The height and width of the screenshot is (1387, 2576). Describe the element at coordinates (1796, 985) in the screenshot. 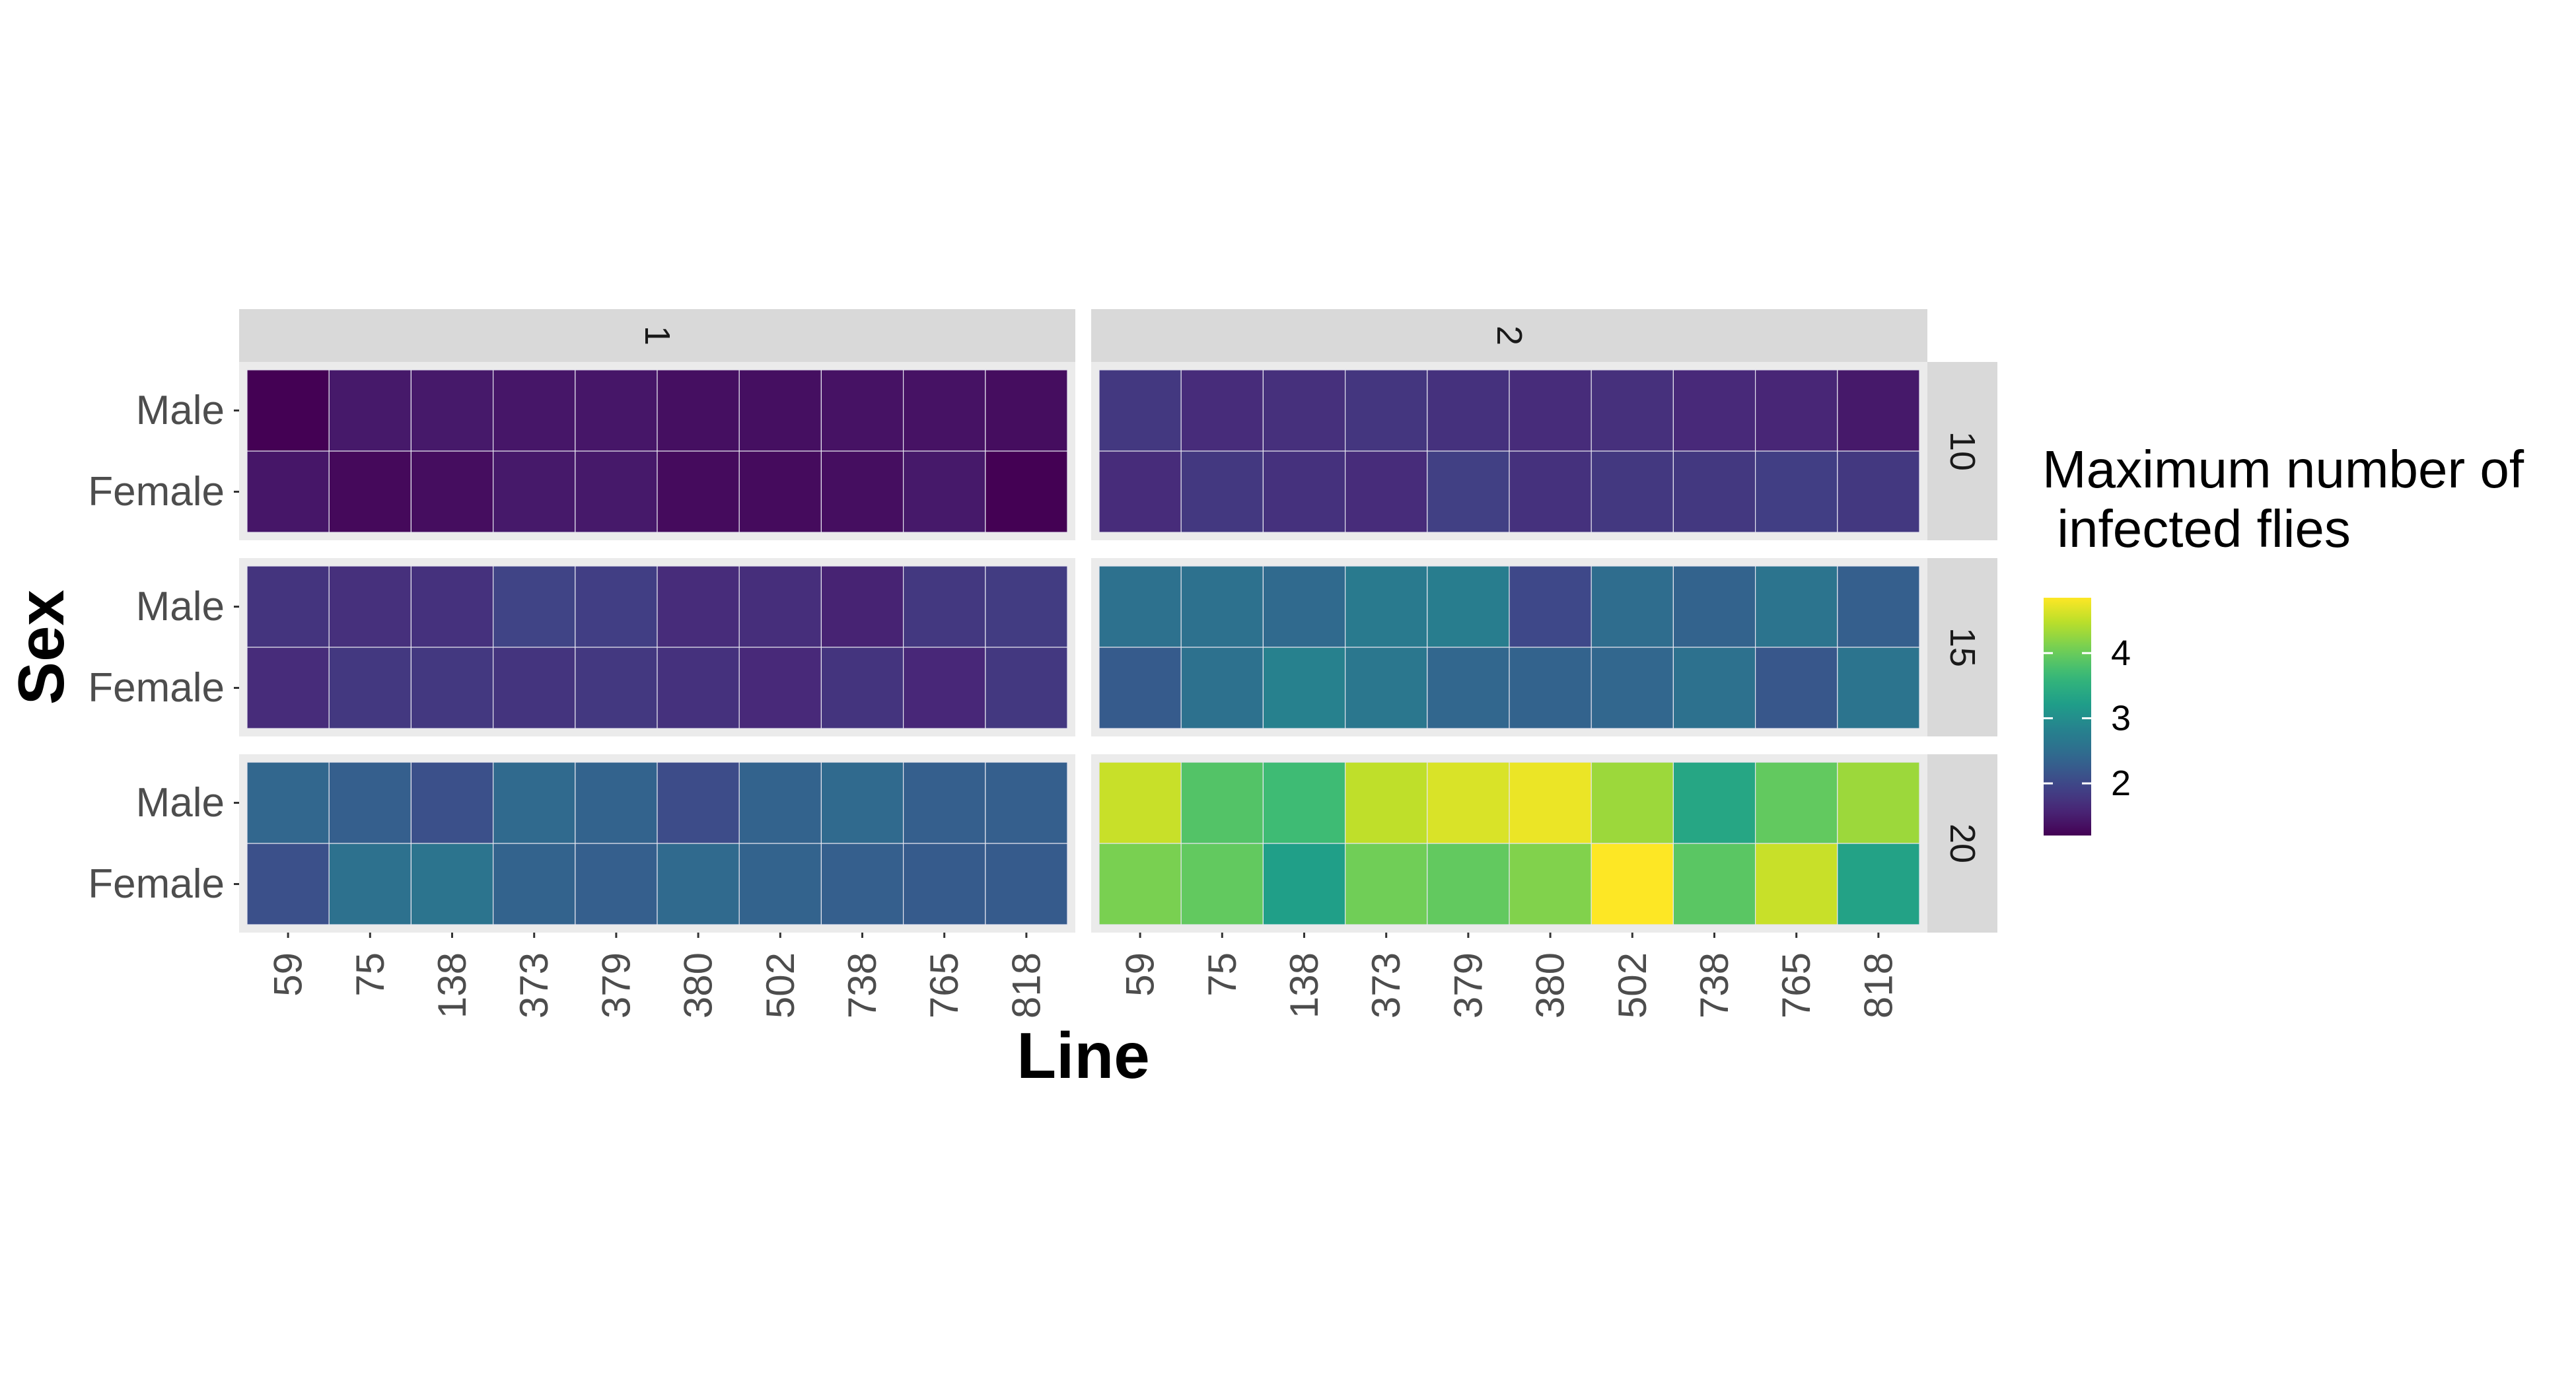

I see `x-tick-label: 765` at that location.